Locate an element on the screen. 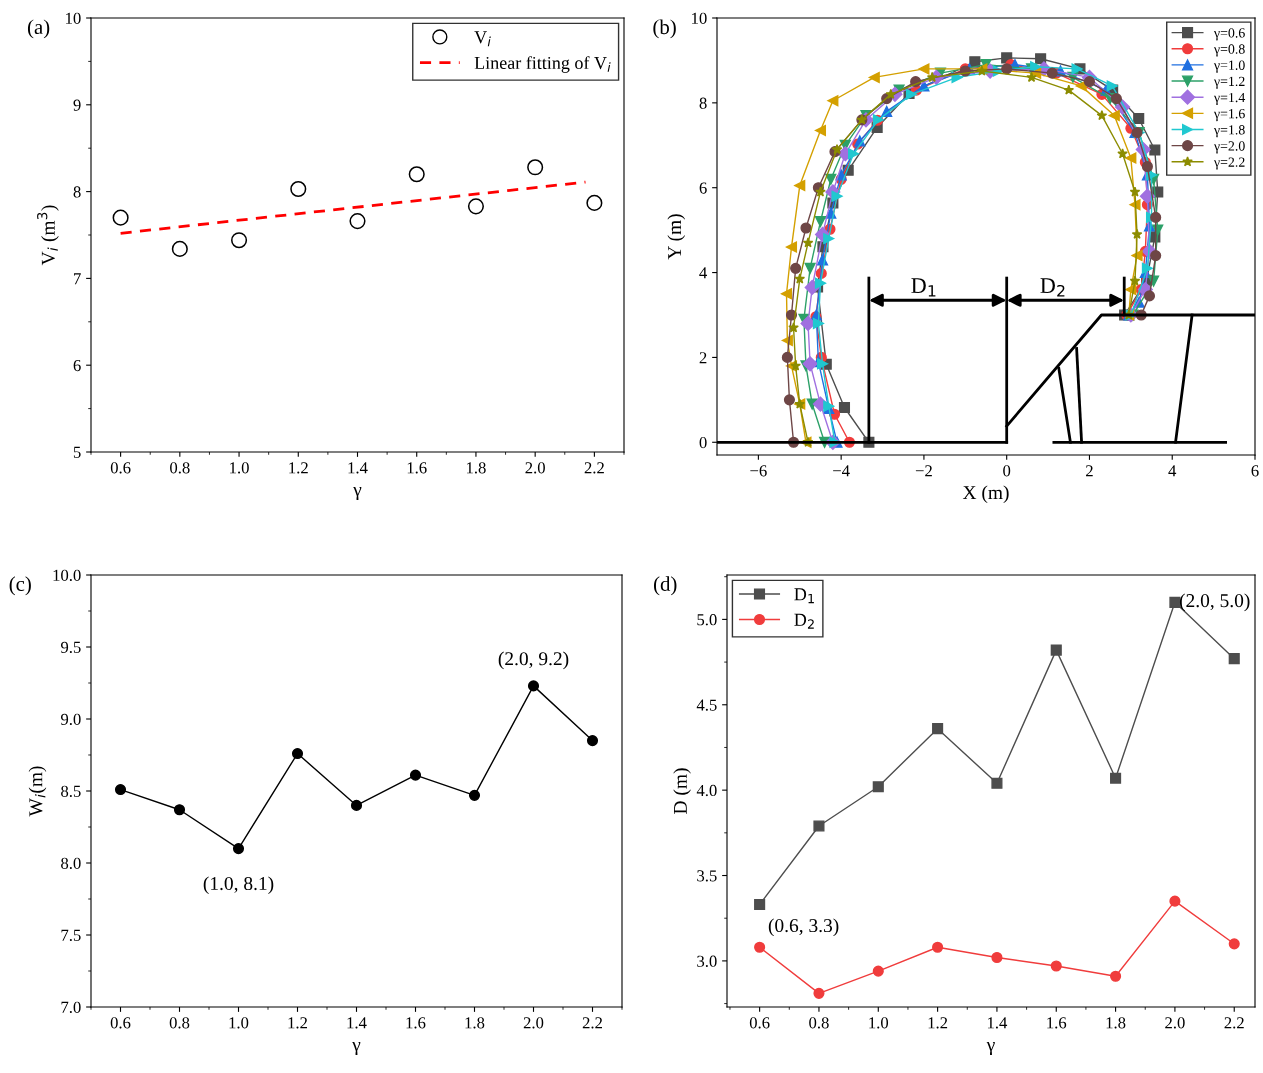 The width and height of the screenshot is (1263, 1073). y-tick-label: 4.0 is located at coordinates (706, 790).